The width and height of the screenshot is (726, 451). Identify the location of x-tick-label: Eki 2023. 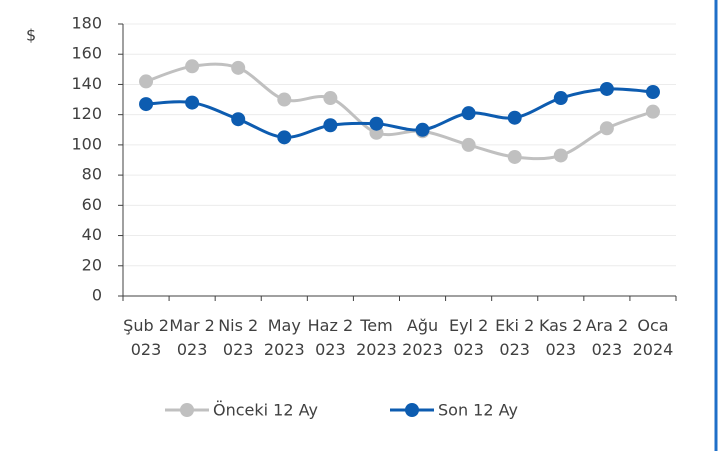
(515, 337).